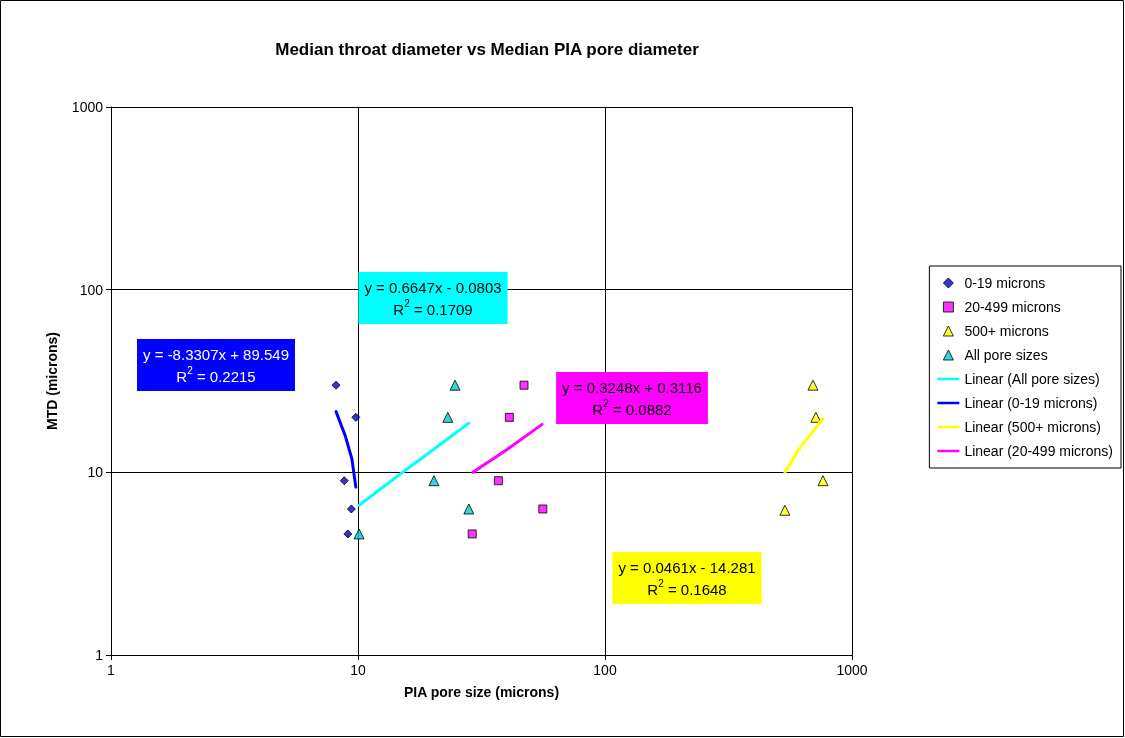 The image size is (1125, 738). I want to click on x-axis-title: PIA pore size (microns), so click(481, 692).